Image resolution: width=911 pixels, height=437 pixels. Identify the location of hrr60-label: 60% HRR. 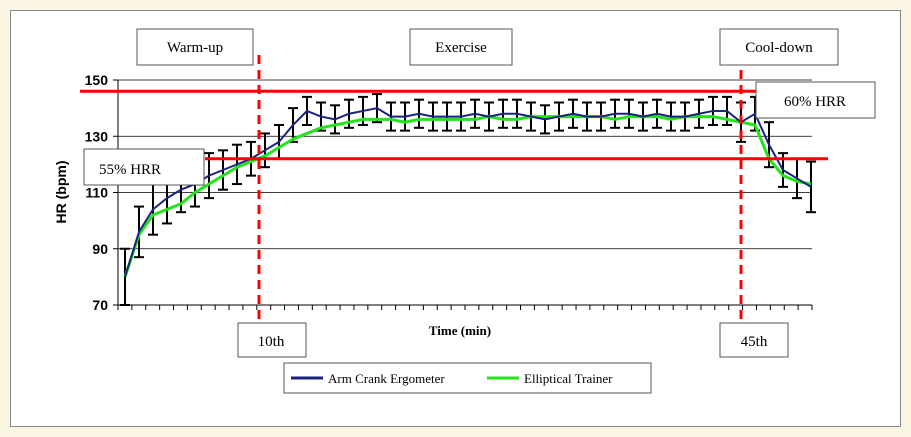
(815, 102).